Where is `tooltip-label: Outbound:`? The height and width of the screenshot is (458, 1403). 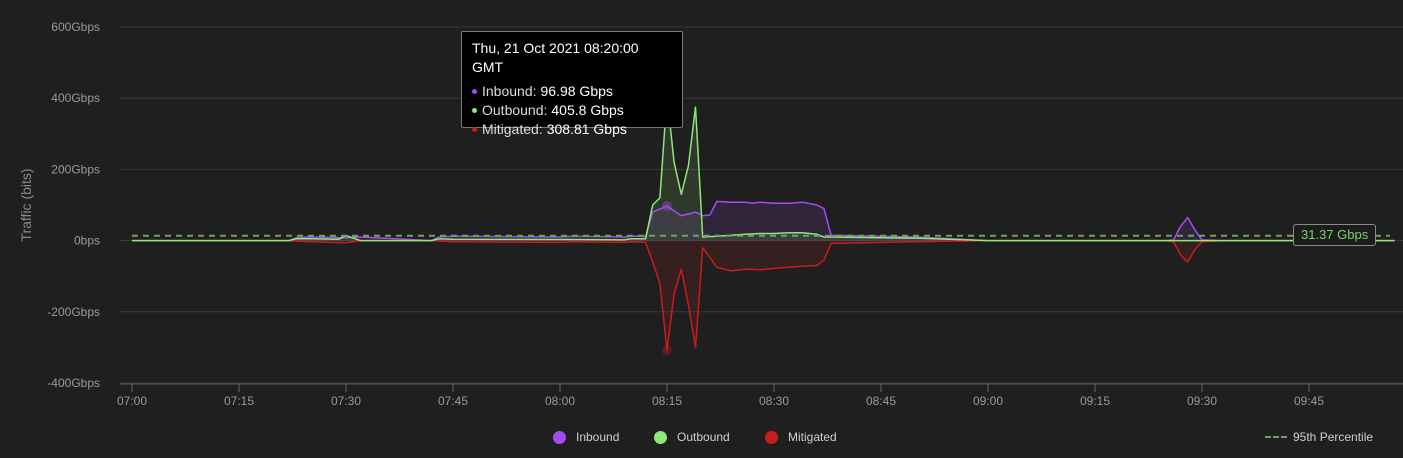
tooltip-label: Outbound: is located at coordinates (515, 110).